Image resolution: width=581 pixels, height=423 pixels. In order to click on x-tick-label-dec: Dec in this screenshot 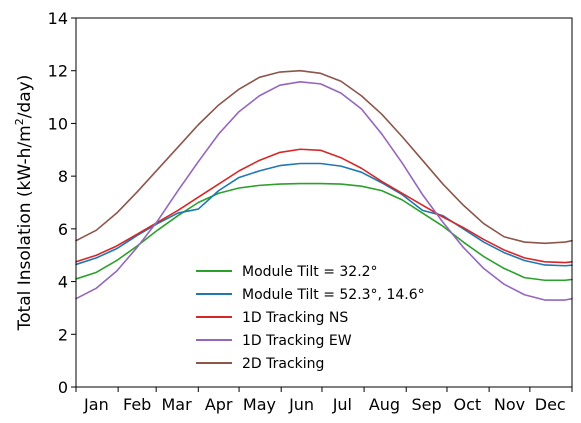, I will do `click(550, 404)`.